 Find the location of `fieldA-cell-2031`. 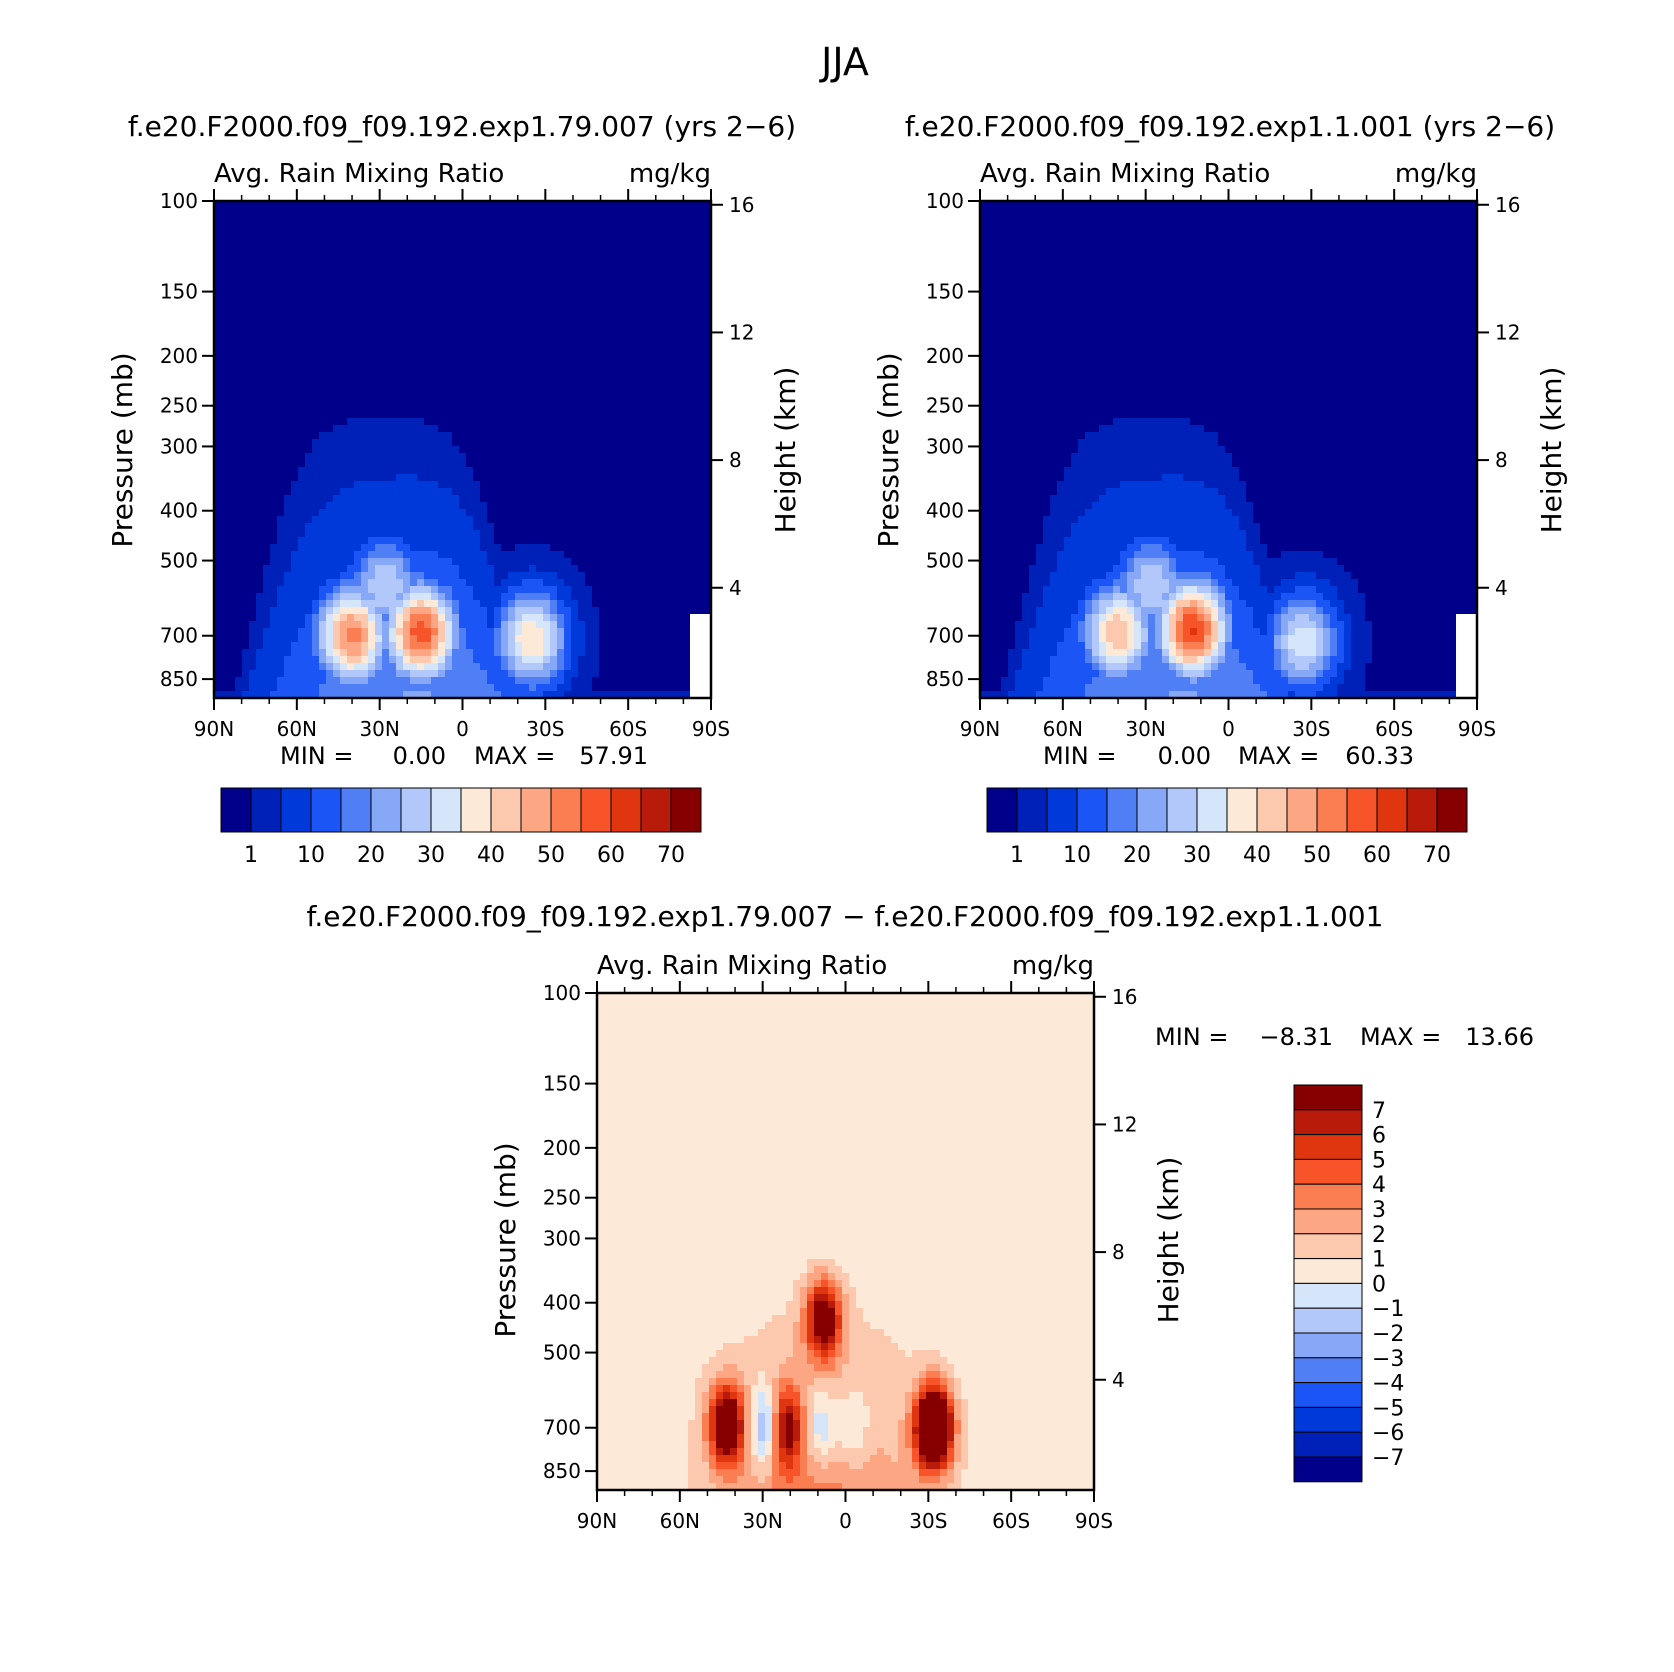

fieldA-cell-2031 is located at coordinates (519, 401).